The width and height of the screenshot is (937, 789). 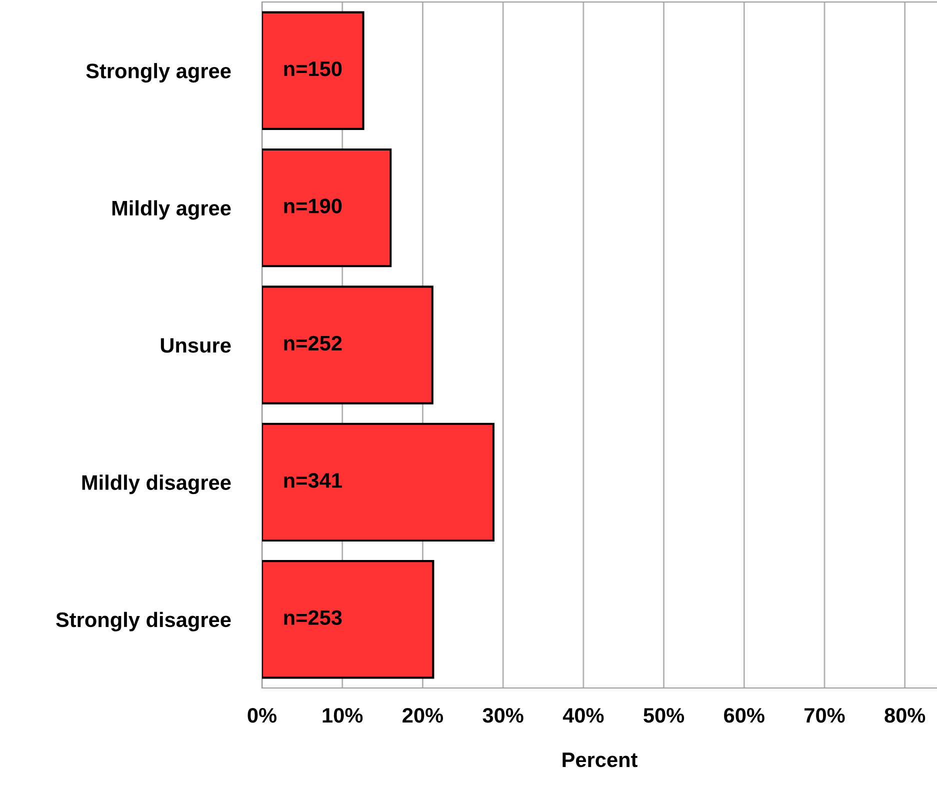 What do you see at coordinates (143, 622) in the screenshot?
I see `y-tick-label: Strongly disagree` at bounding box center [143, 622].